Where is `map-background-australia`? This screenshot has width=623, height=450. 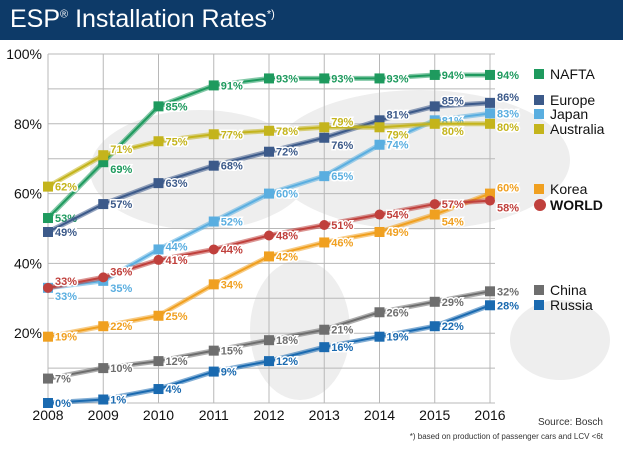 map-background-australia is located at coordinates (560, 340).